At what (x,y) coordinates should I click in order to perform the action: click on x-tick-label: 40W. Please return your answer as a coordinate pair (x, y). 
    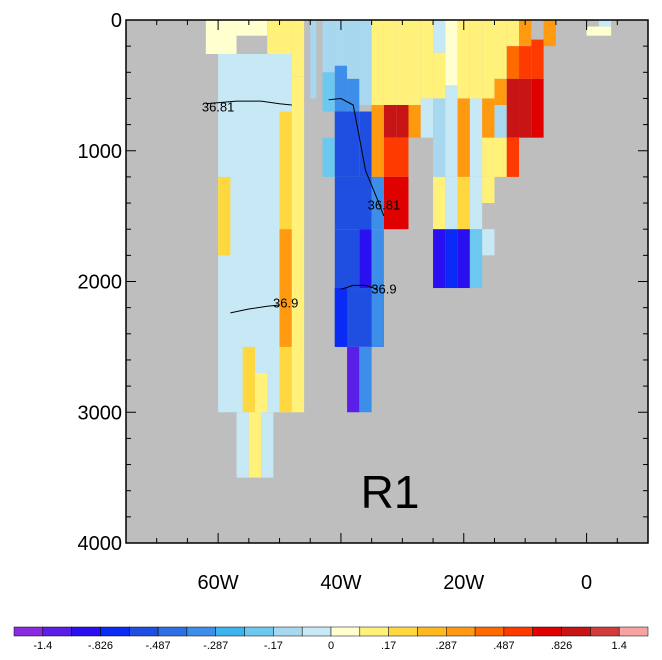
    Looking at the image, I should click on (340, 583).